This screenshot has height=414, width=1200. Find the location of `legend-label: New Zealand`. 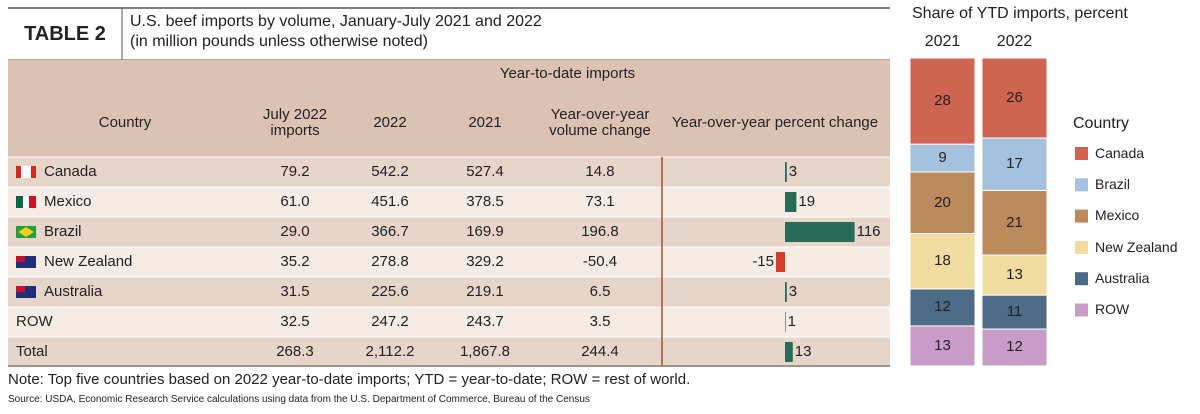

legend-label: New Zealand is located at coordinates (1136, 246).